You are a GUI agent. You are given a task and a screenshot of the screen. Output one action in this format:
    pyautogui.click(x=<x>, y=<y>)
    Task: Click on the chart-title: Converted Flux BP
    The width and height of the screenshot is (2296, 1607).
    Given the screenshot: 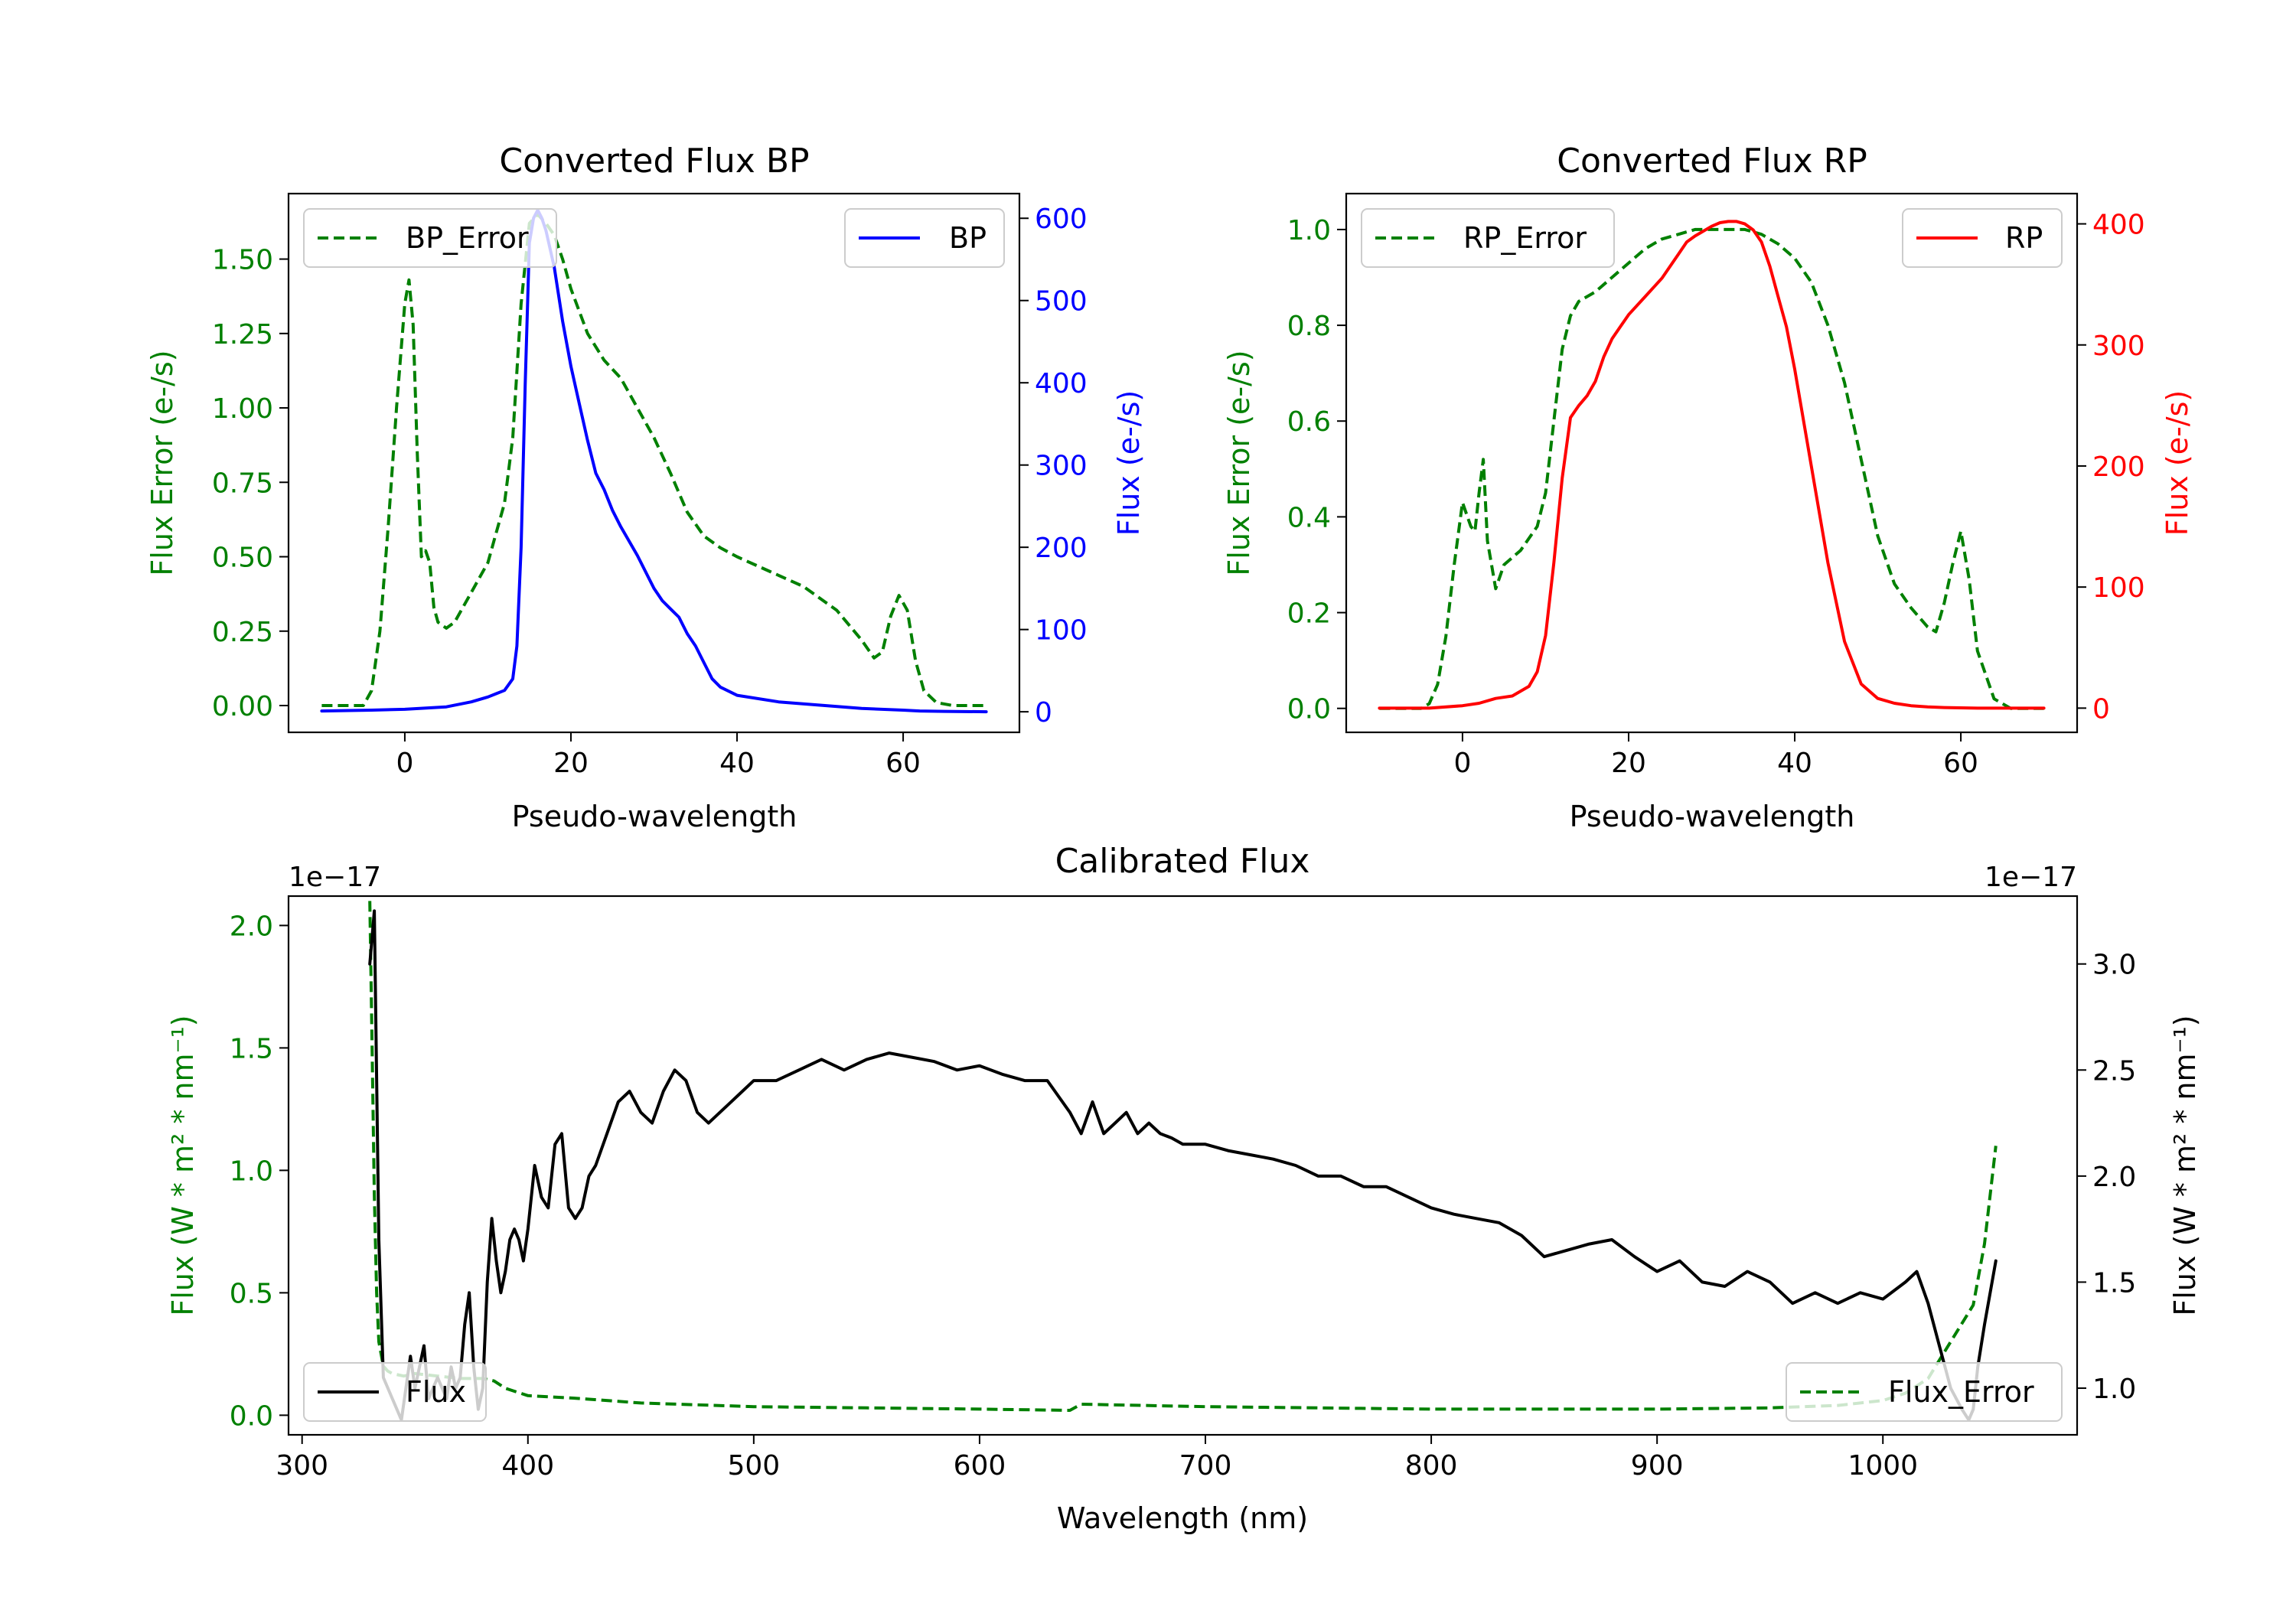 What is the action you would take?
    pyautogui.click(x=654, y=161)
    